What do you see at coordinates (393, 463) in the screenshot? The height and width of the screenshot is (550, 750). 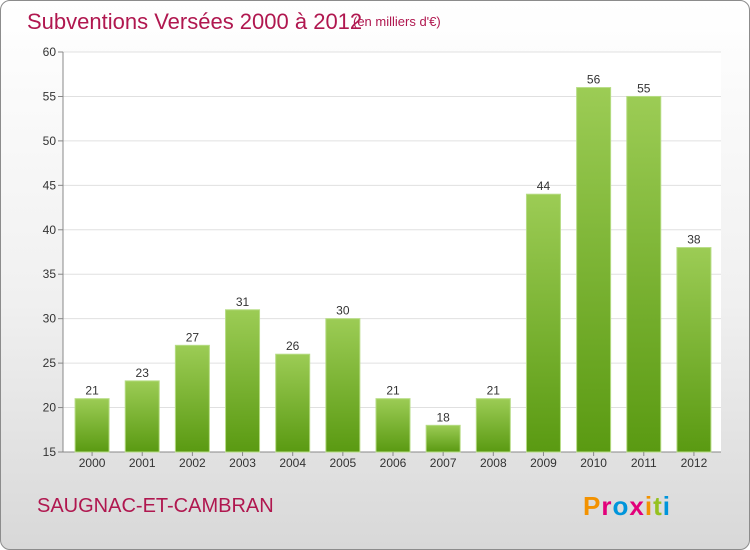 I see `x-tick-label: 2006` at bounding box center [393, 463].